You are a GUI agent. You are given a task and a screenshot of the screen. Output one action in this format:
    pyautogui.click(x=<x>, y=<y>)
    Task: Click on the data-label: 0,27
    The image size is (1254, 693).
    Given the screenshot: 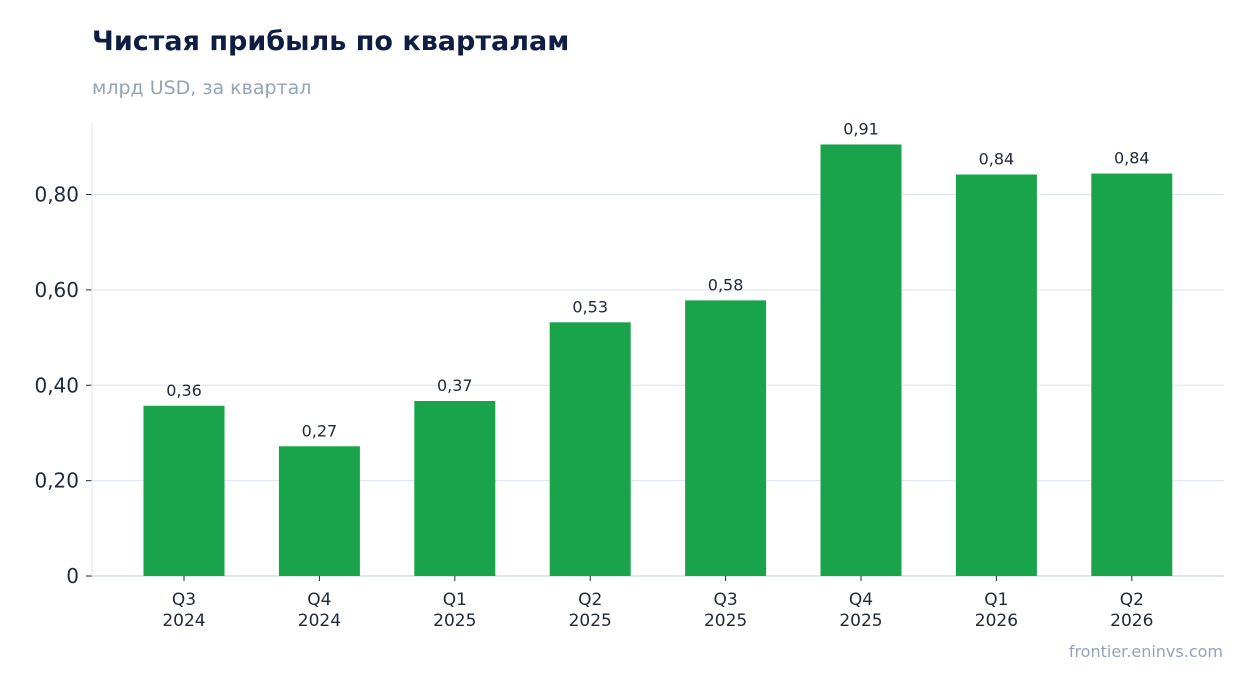 What is the action you would take?
    pyautogui.click(x=320, y=430)
    